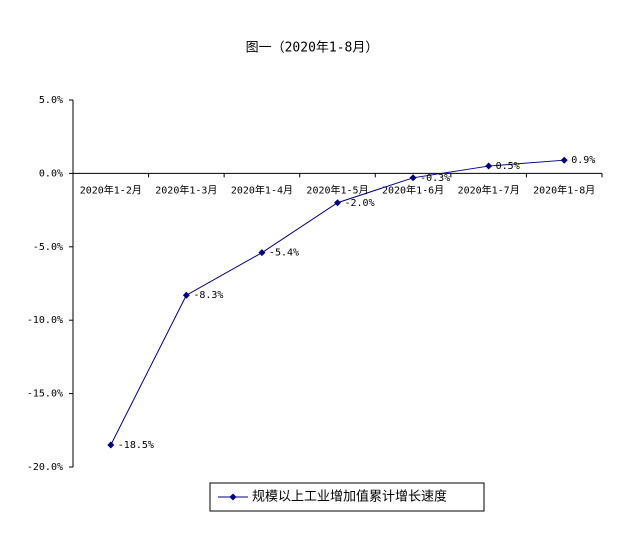  What do you see at coordinates (284, 253) in the screenshot?
I see `data-label: -5.4%` at bounding box center [284, 253].